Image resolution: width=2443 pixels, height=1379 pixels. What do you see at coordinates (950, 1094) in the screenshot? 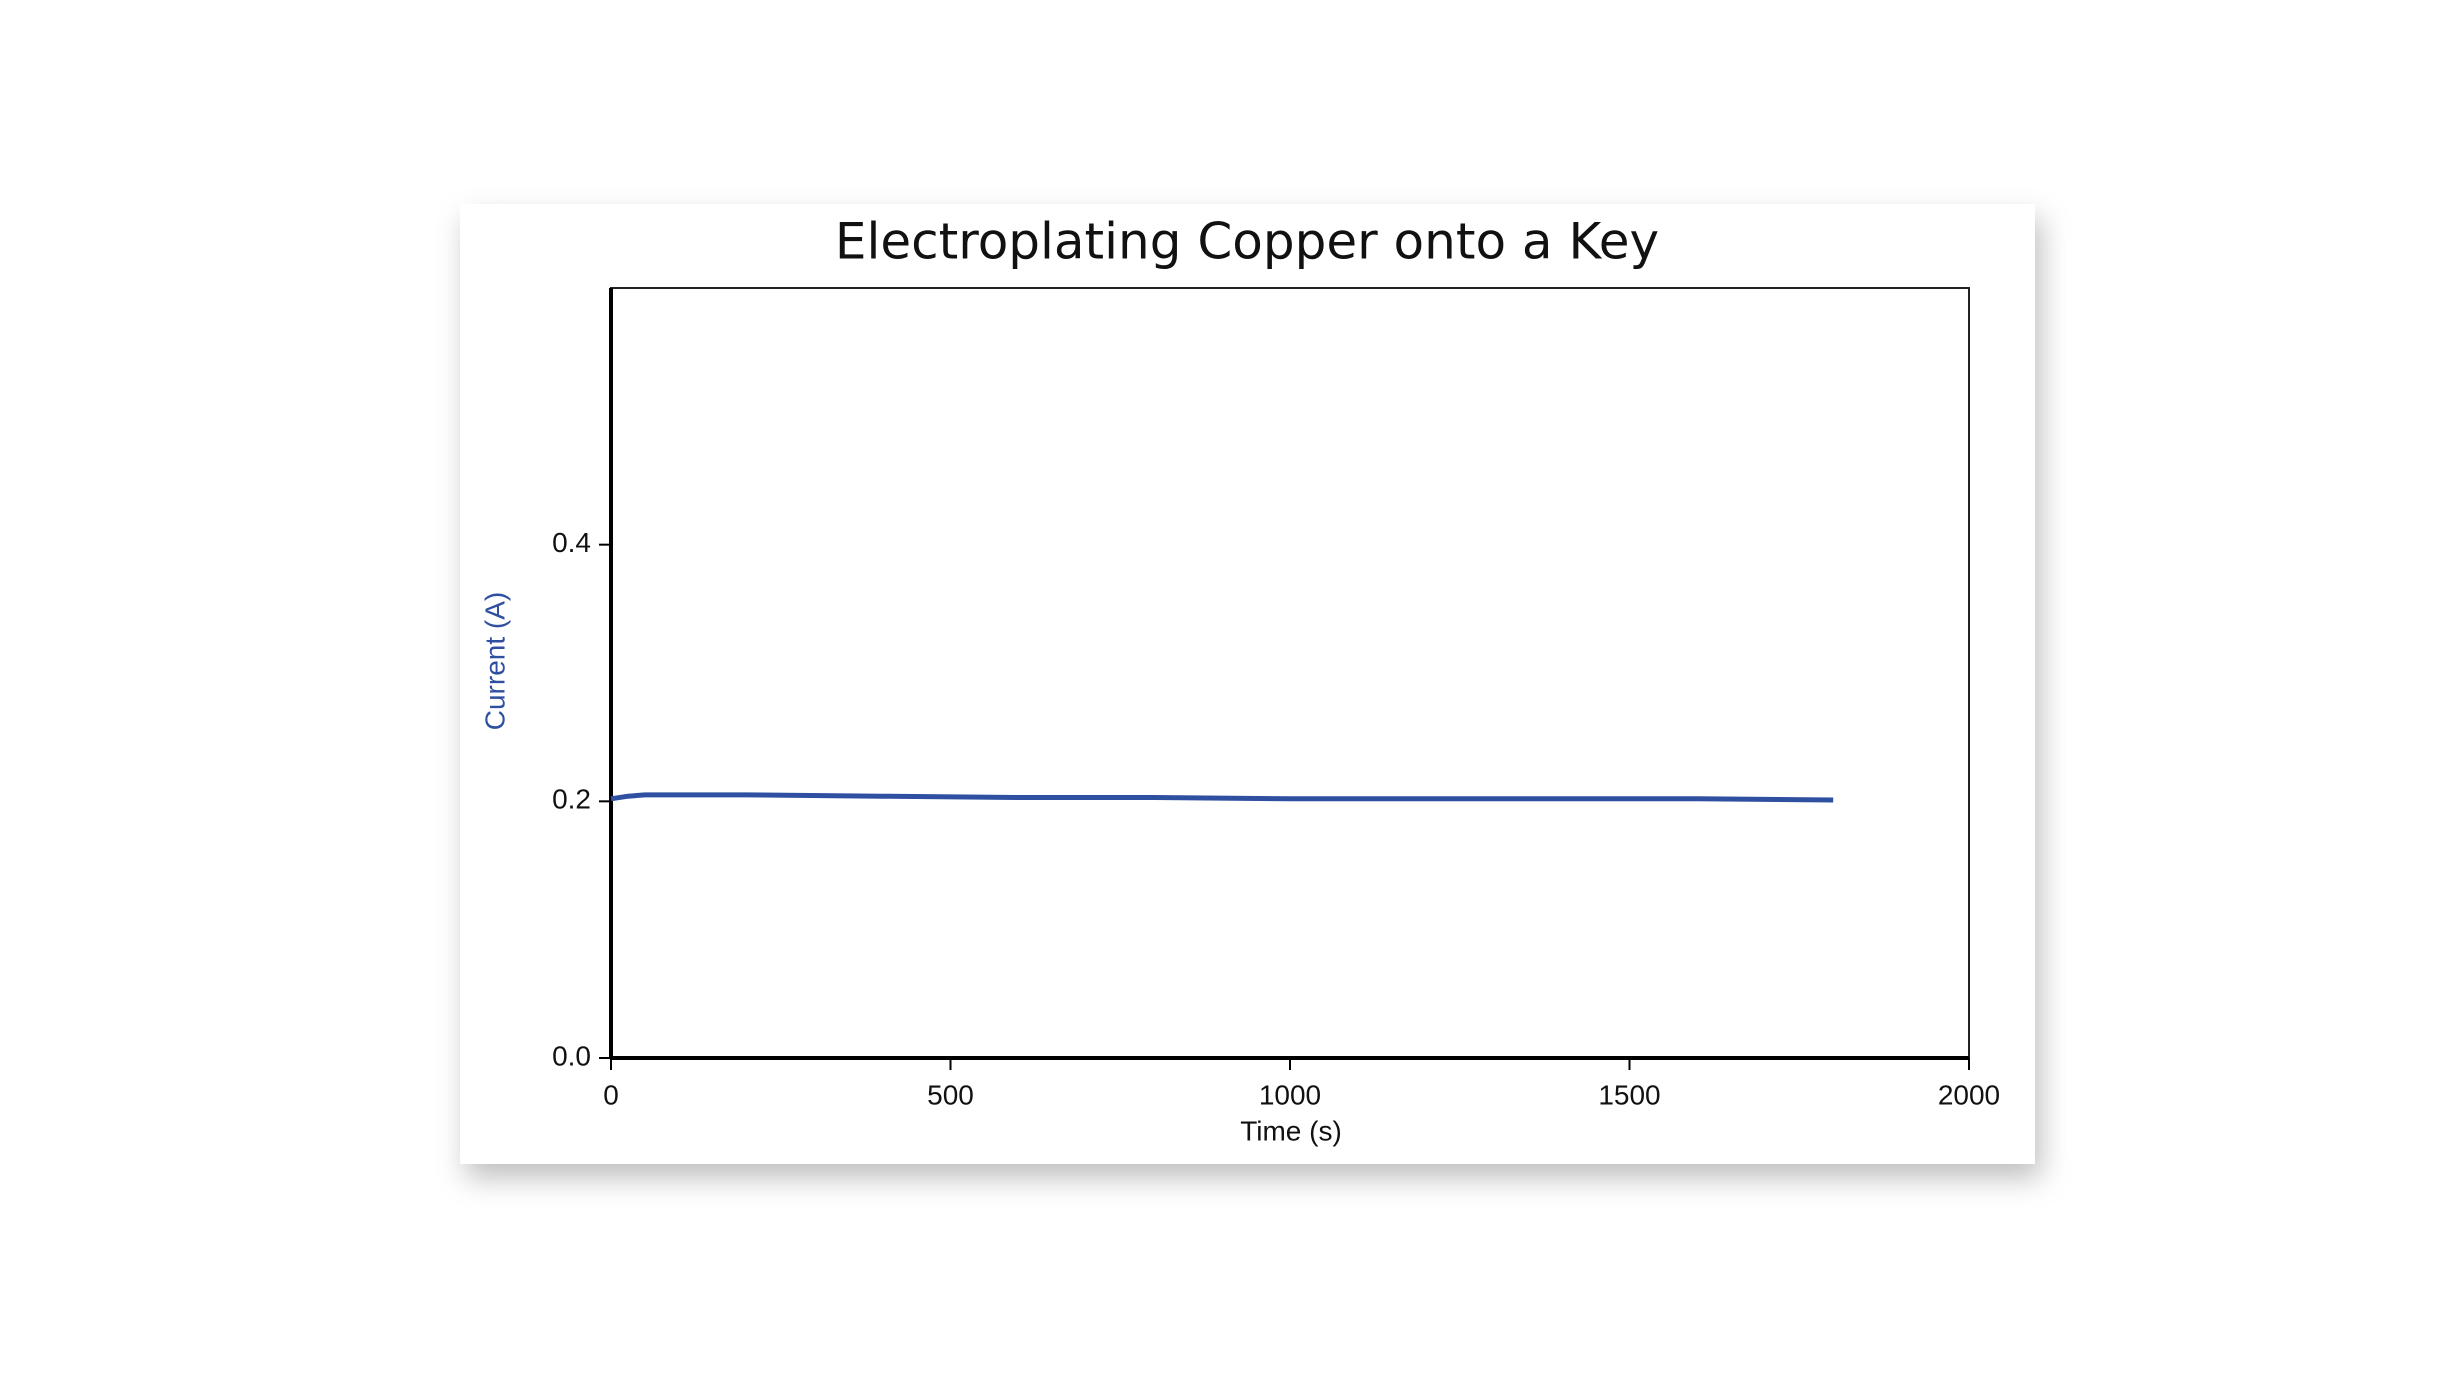
I see `x-tick-label: 500` at bounding box center [950, 1094].